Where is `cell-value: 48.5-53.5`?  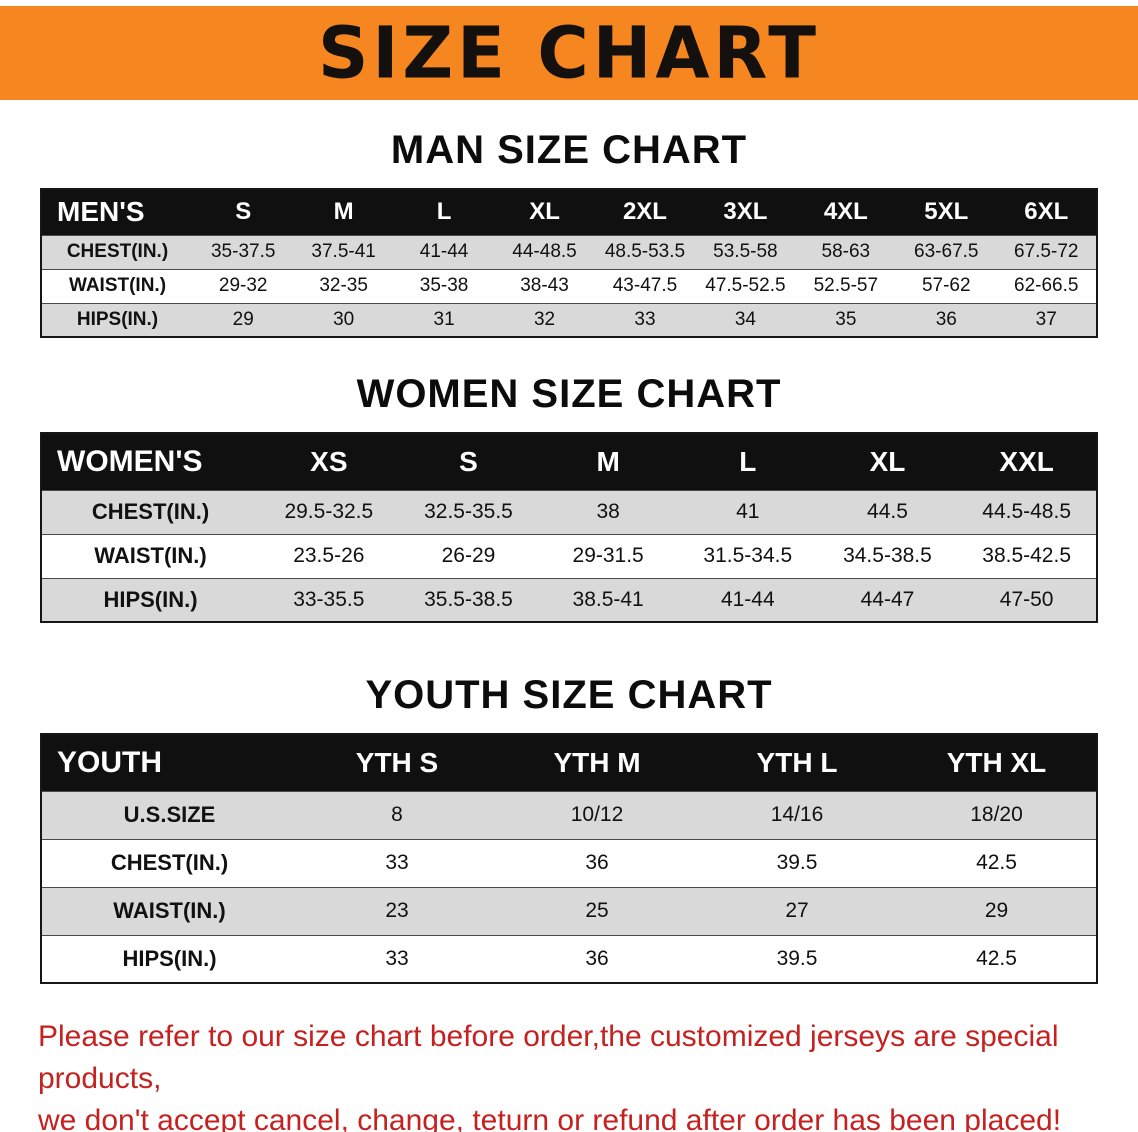
cell-value: 48.5-53.5 is located at coordinates (645, 251).